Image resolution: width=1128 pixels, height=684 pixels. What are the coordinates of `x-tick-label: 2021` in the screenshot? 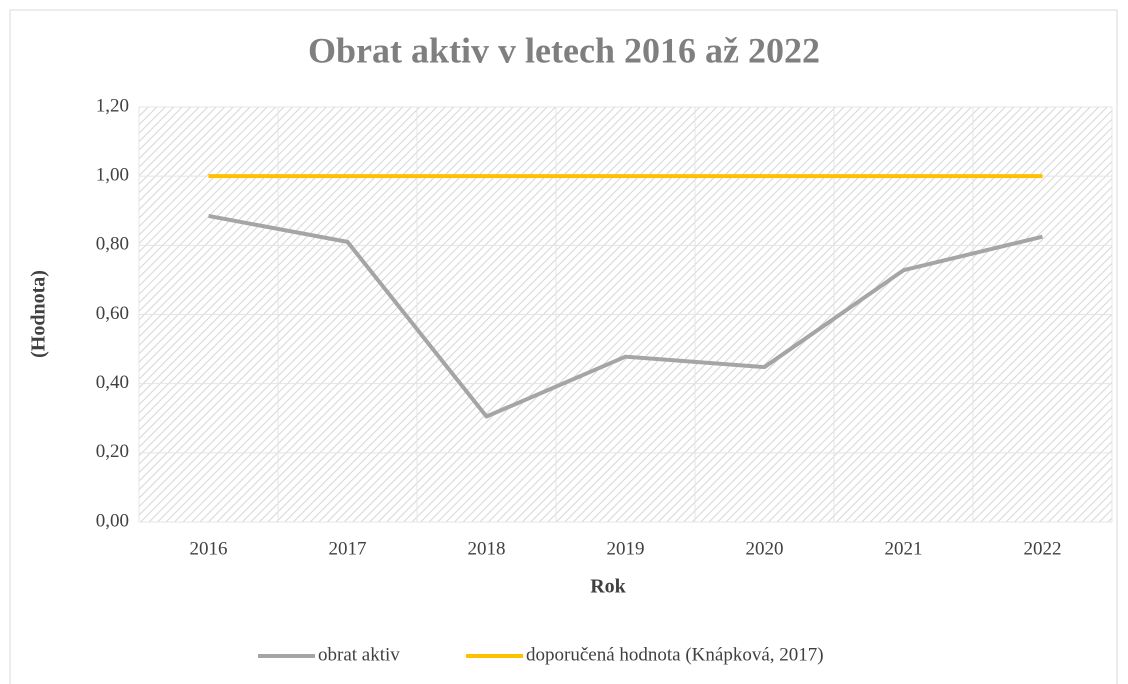 It's located at (904, 548).